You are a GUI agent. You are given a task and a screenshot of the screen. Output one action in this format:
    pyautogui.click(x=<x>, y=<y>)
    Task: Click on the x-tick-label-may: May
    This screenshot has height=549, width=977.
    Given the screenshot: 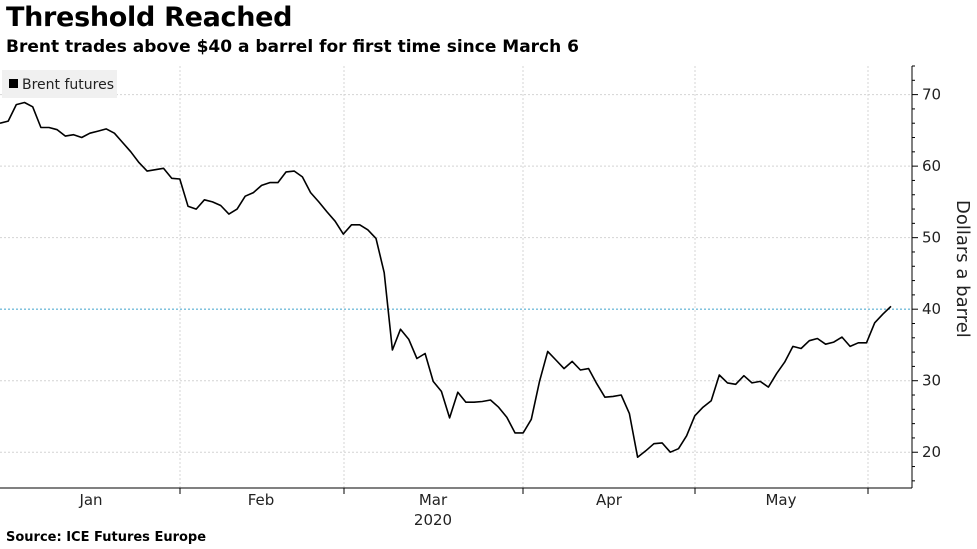 What is the action you would take?
    pyautogui.click(x=780, y=500)
    